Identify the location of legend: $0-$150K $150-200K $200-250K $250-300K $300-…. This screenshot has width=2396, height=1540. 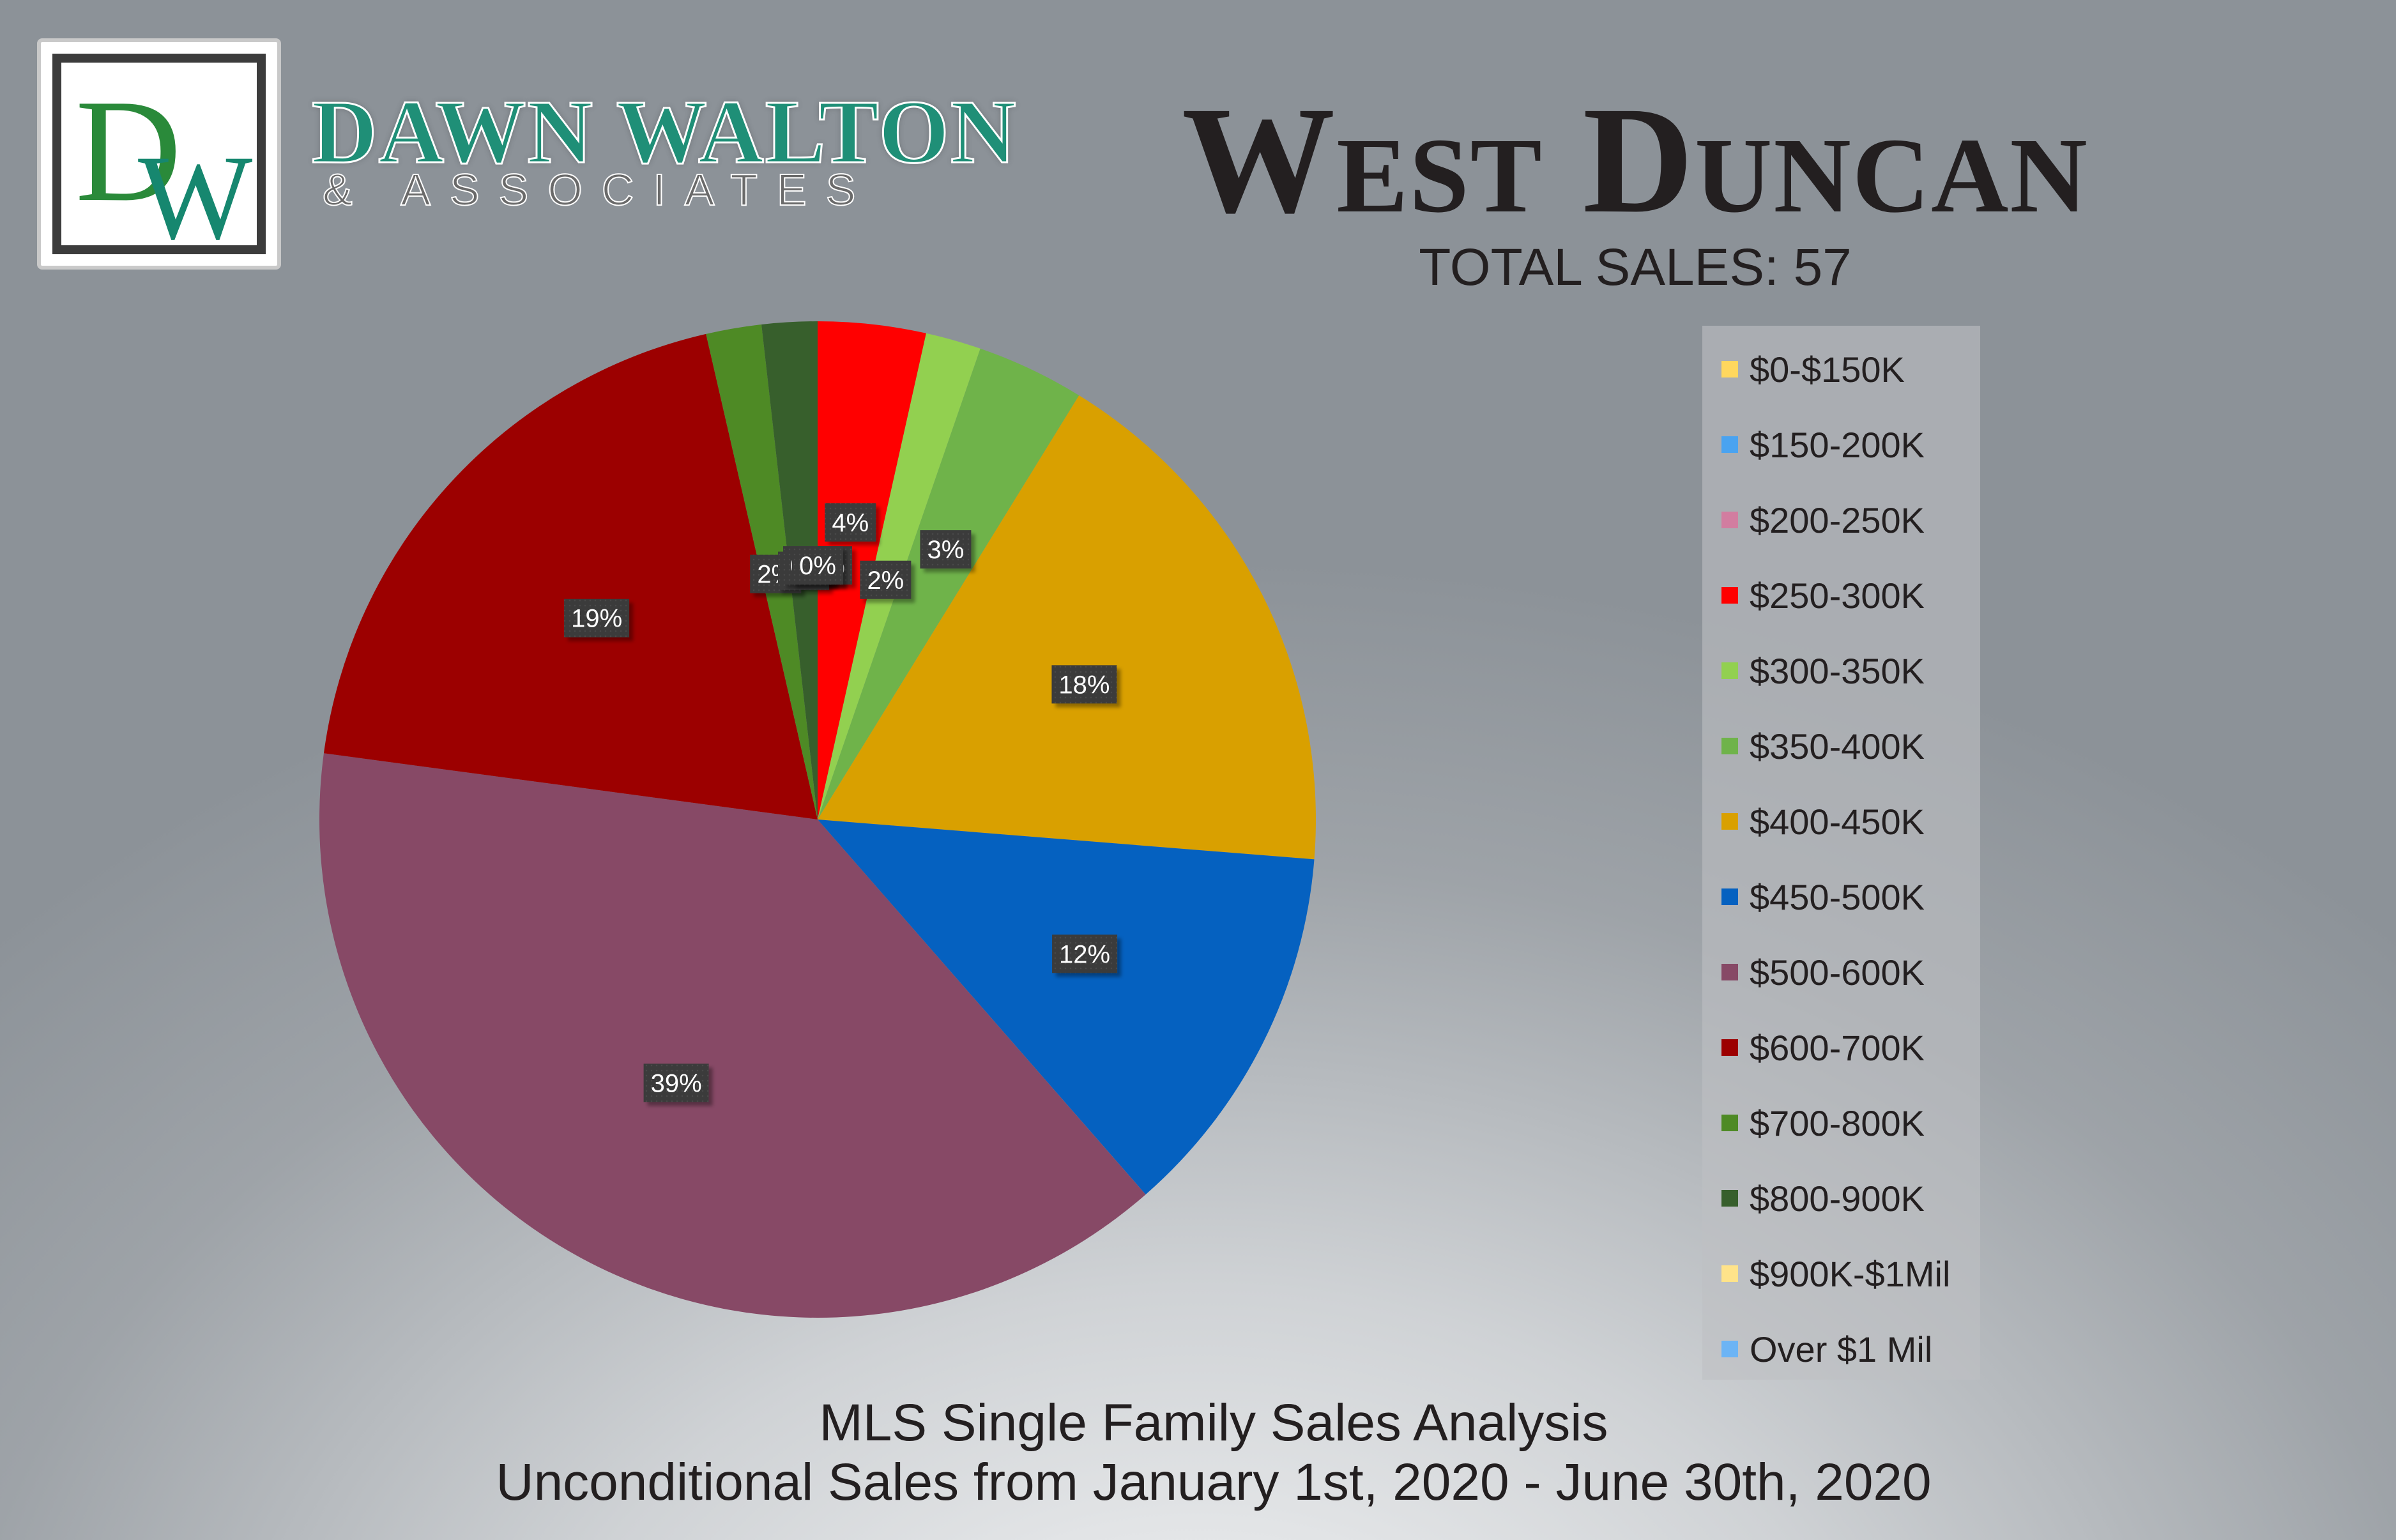
(1841, 853).